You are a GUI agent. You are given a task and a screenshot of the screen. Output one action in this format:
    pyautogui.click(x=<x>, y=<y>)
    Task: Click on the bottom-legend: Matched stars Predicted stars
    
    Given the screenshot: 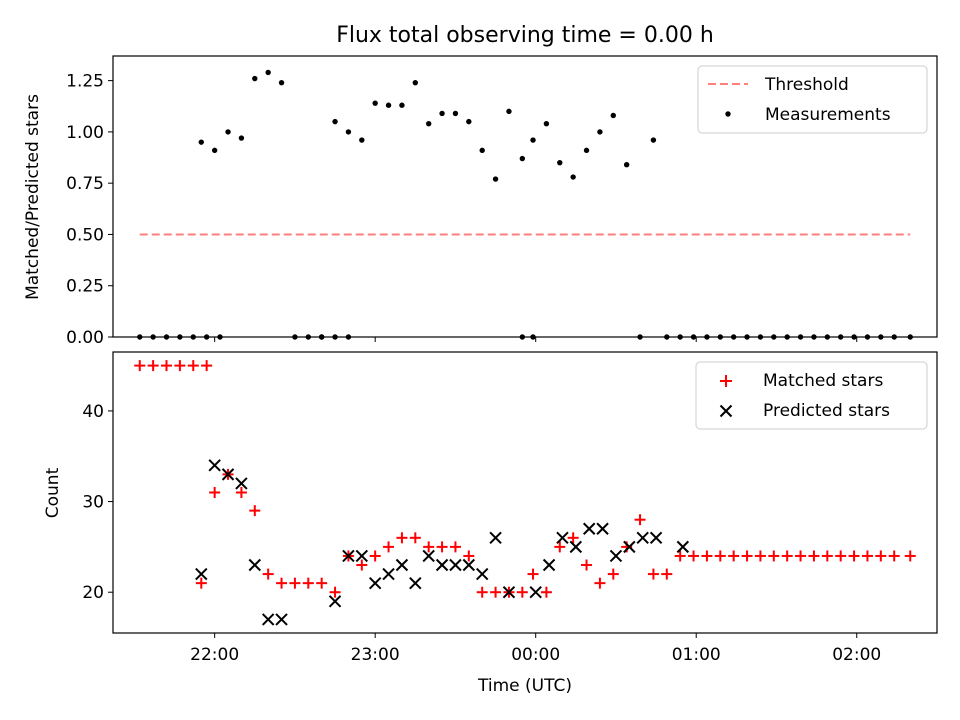 What is the action you would take?
    pyautogui.click(x=811, y=395)
    